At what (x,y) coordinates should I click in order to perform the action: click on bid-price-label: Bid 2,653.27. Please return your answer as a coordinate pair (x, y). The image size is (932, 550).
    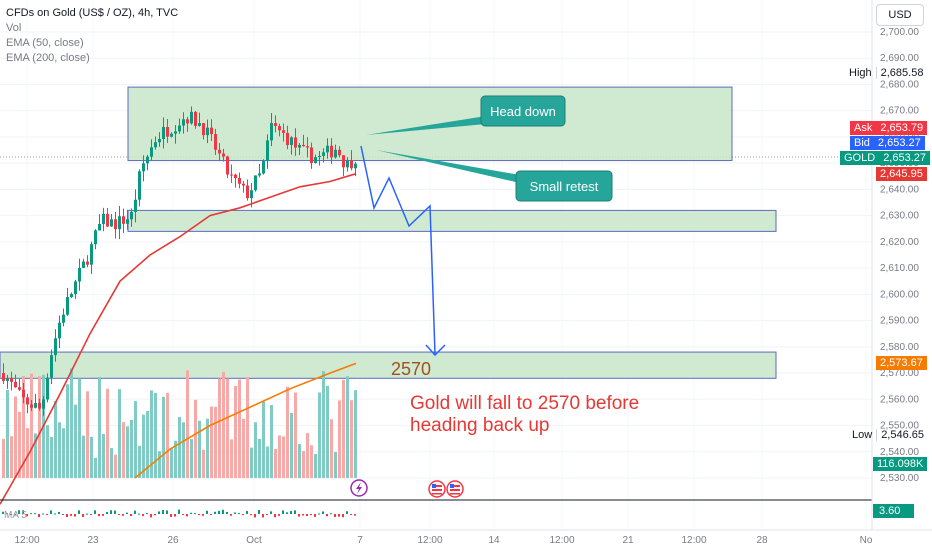
    Looking at the image, I should click on (887, 143).